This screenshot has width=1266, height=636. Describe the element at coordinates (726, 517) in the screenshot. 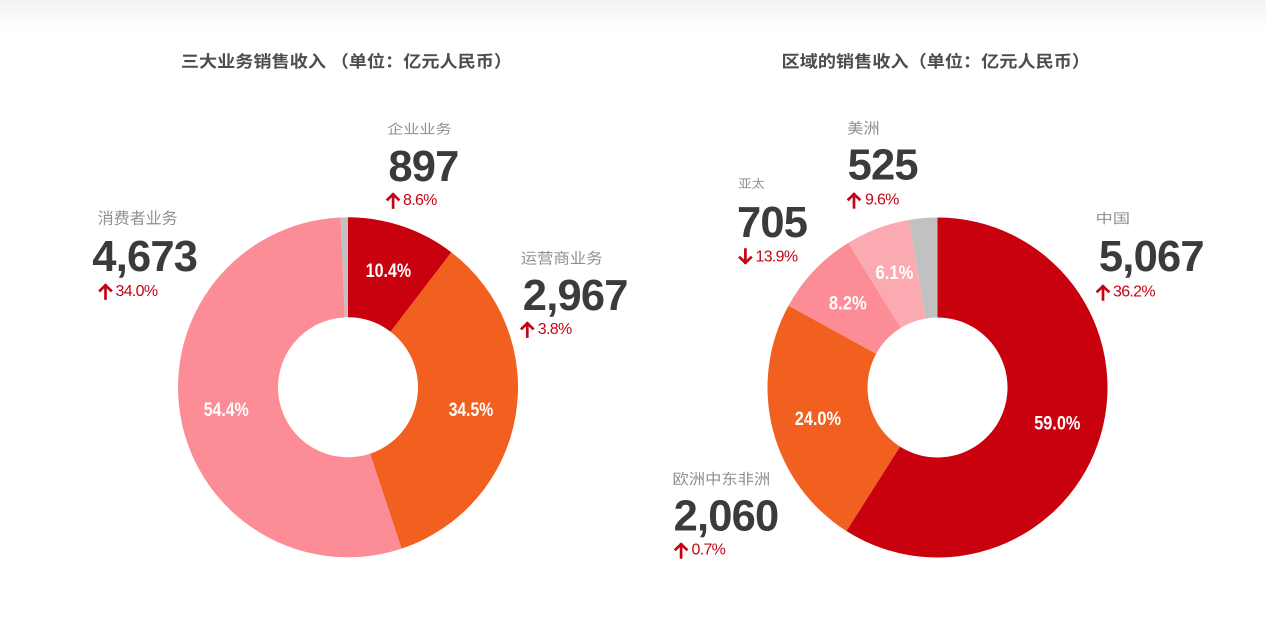

I see `svg-text: 2,060` at that location.